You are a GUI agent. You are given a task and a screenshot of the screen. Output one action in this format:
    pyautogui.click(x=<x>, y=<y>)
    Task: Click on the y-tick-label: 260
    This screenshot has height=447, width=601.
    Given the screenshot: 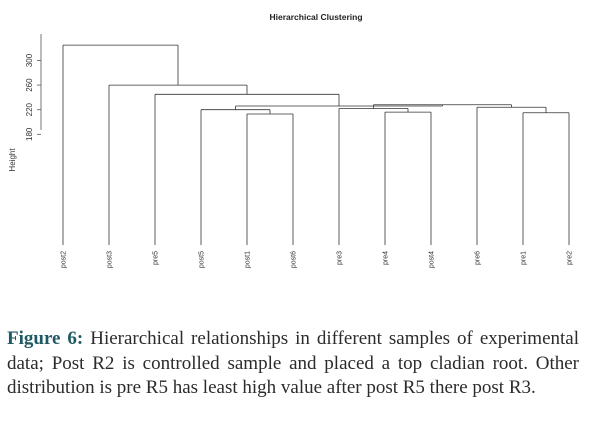 What is the action you would take?
    pyautogui.click(x=29, y=85)
    